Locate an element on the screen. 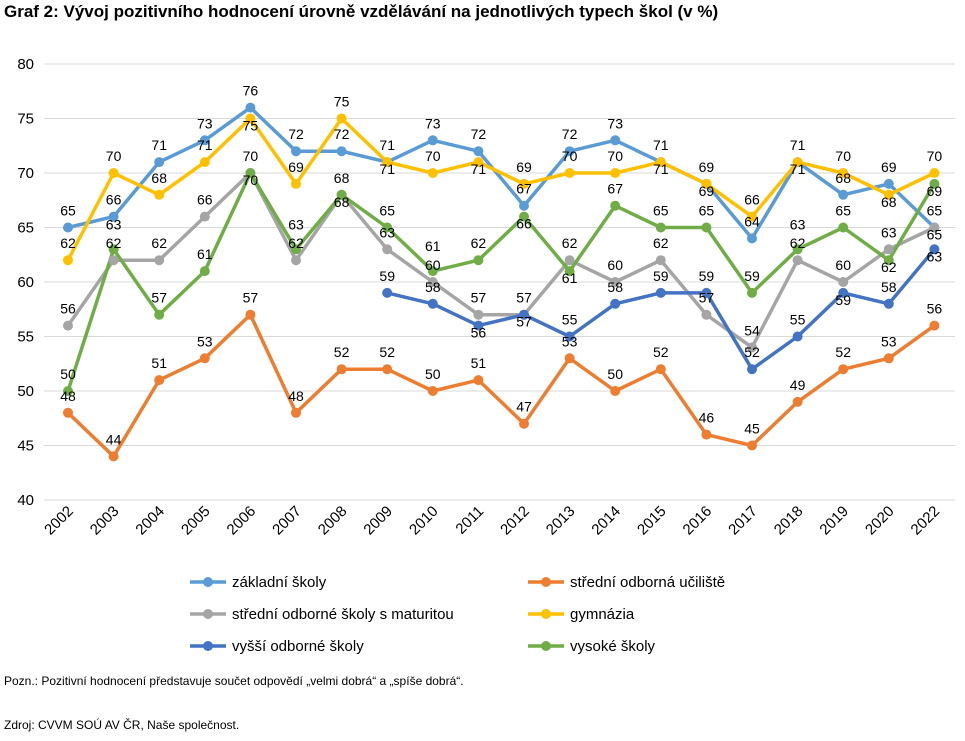 This screenshot has height=741, width=965. data-label: 48 is located at coordinates (296, 396).